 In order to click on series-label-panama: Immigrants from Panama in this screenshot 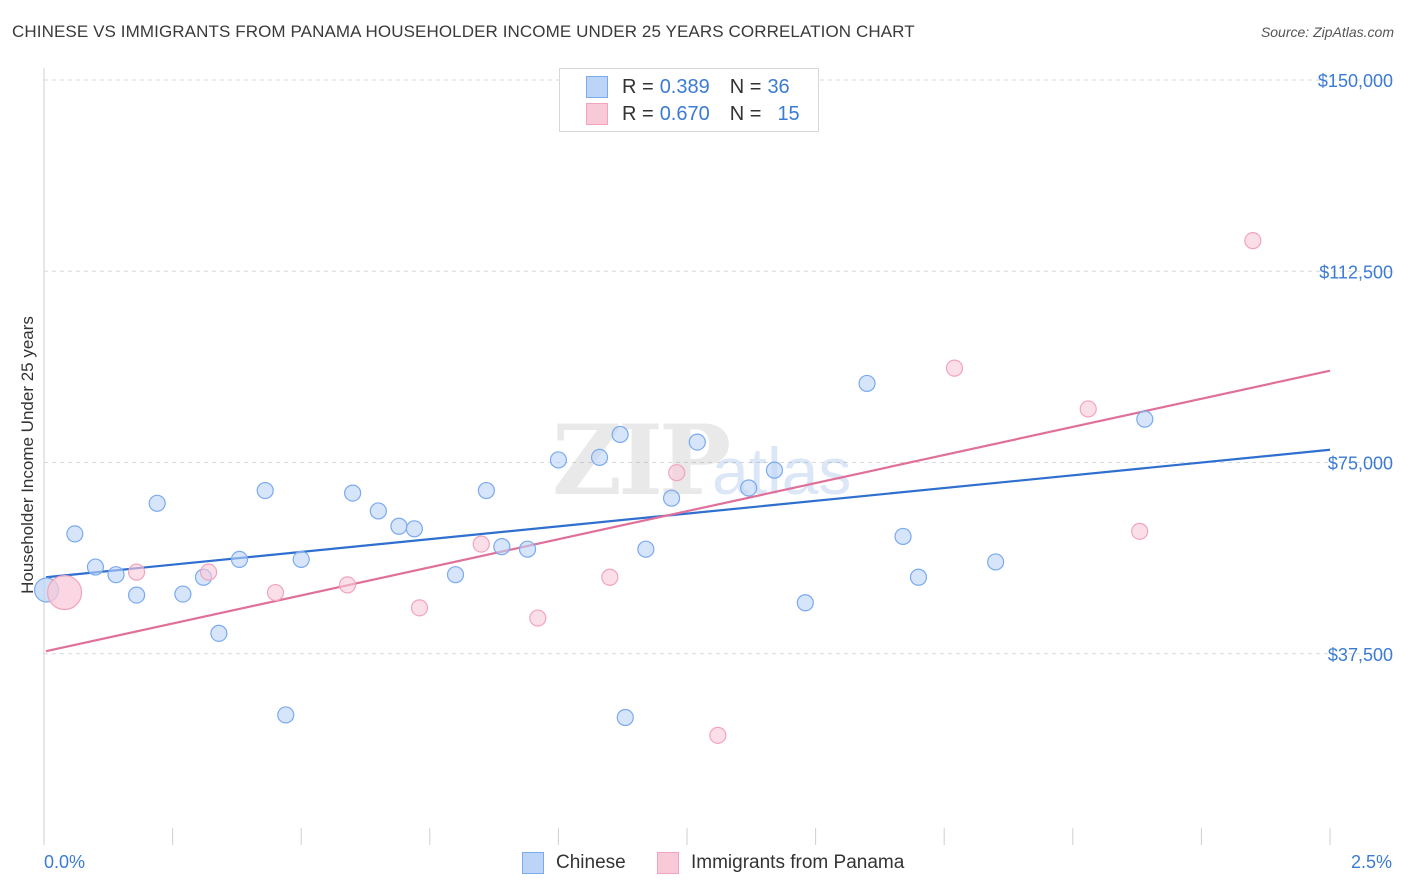, I will do `click(798, 862)`.